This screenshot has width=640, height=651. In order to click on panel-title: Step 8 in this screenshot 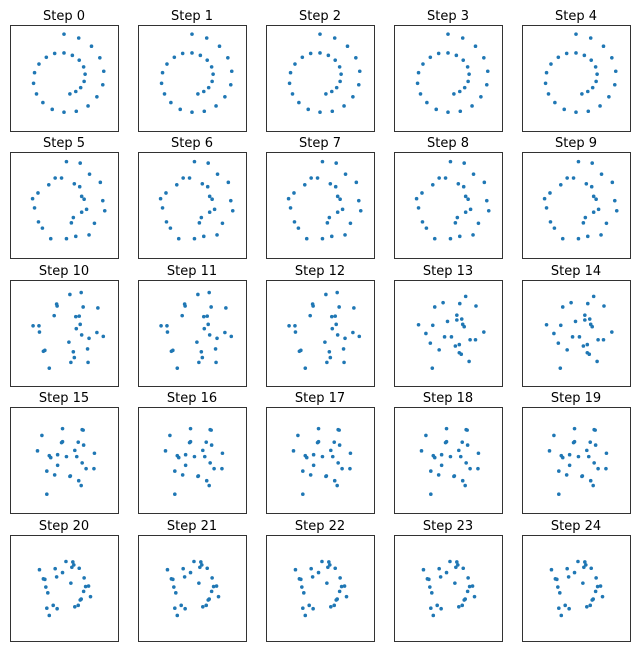, I will do `click(448, 143)`.